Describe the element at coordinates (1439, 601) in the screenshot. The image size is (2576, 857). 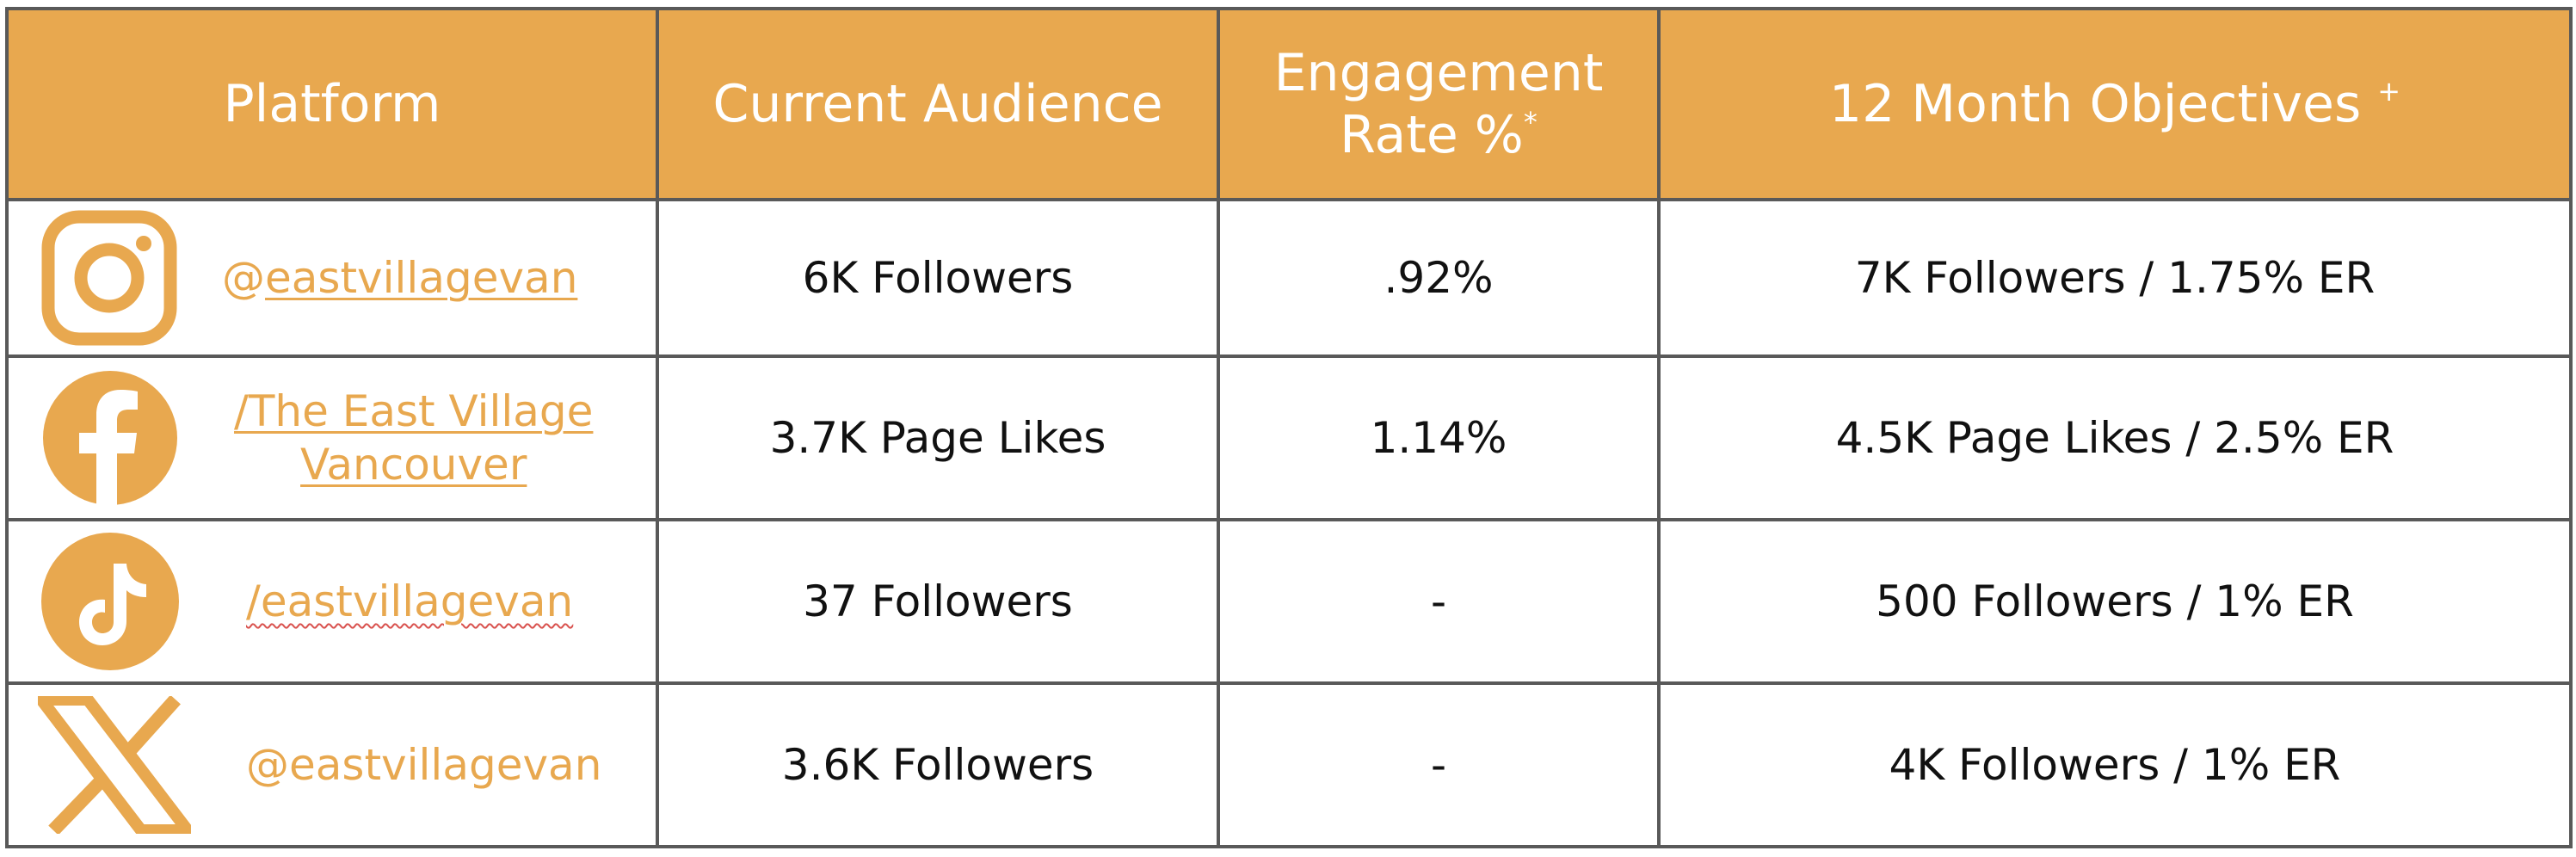
I see `engagement-tiktok: -` at that location.